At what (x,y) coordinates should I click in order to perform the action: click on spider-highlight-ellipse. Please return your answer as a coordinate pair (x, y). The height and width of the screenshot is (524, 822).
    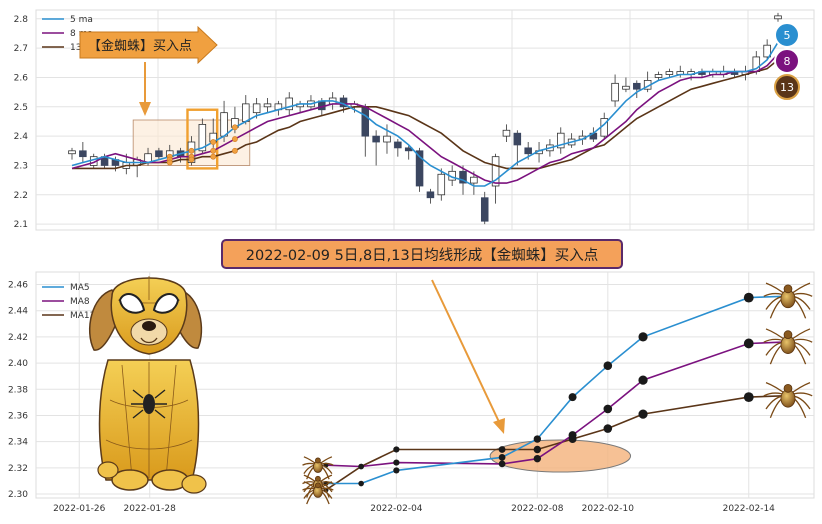
    Looking at the image, I should click on (560, 456).